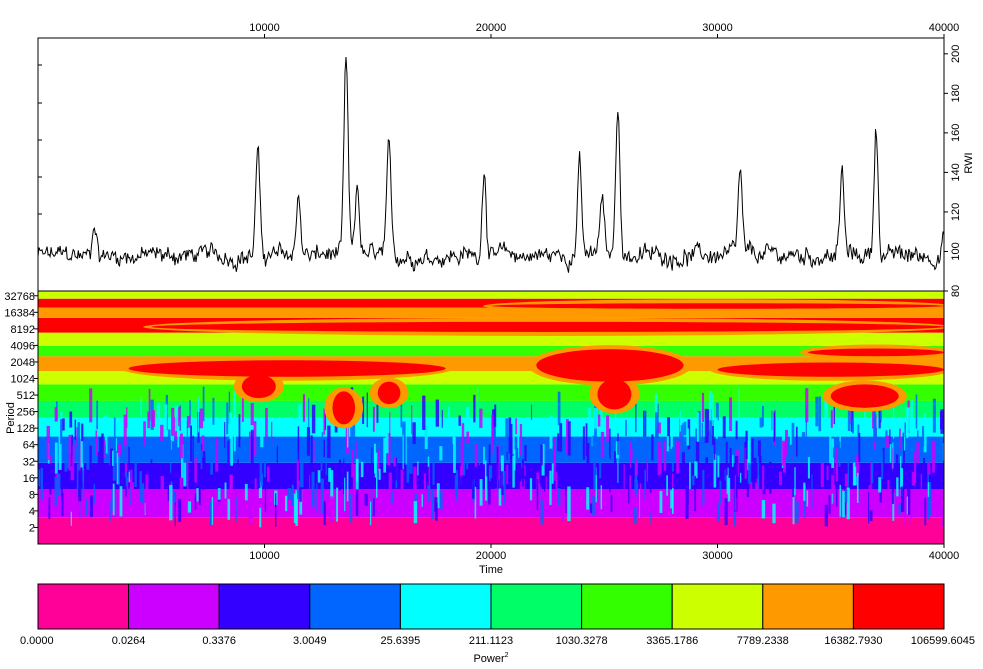  I want to click on time-tick-label: 30000, so click(717, 556).